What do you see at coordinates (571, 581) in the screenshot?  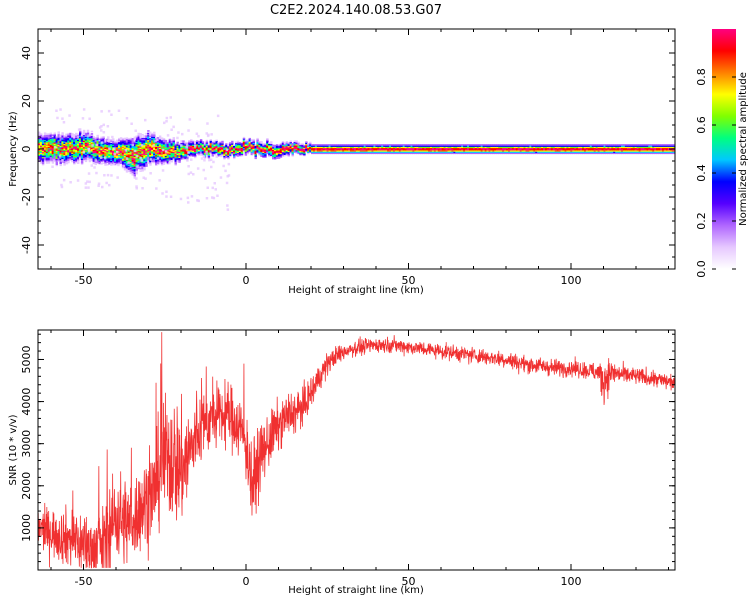 I see `x-tick-label: 100` at bounding box center [571, 581].